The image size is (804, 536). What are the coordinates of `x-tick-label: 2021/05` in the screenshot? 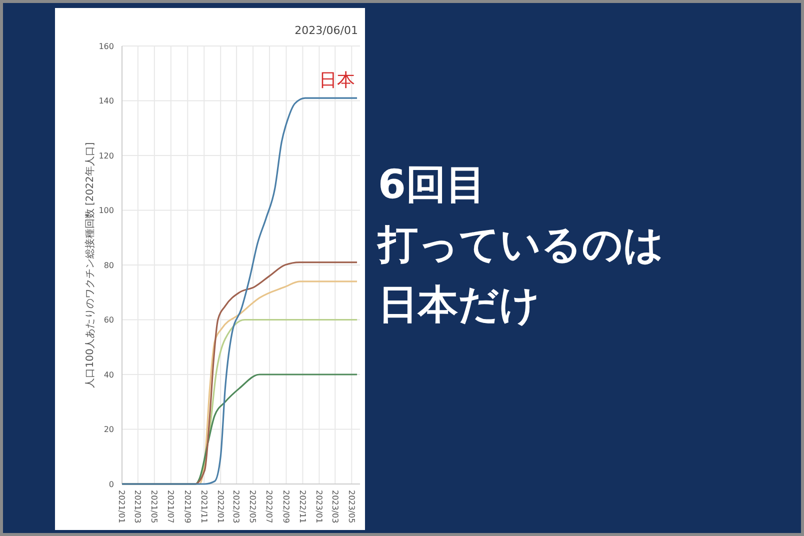 It's located at (154, 507).